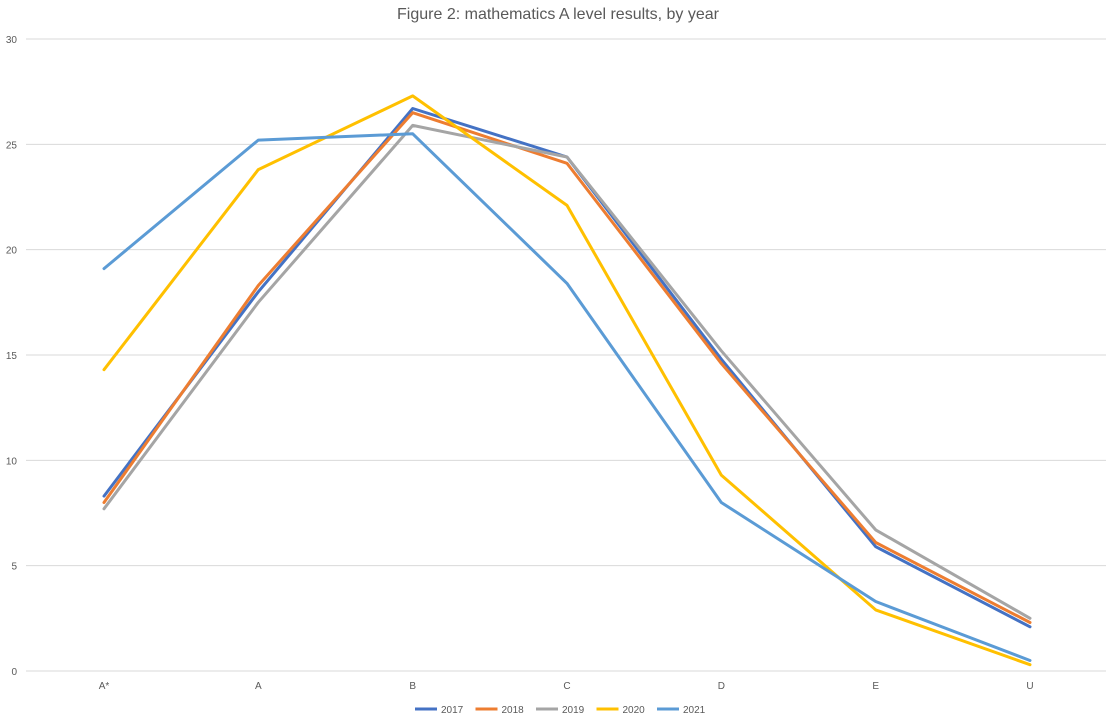 The image size is (1112, 723). Describe the element at coordinates (573, 710) in the screenshot. I see `legend-label-2019: 2019` at that location.